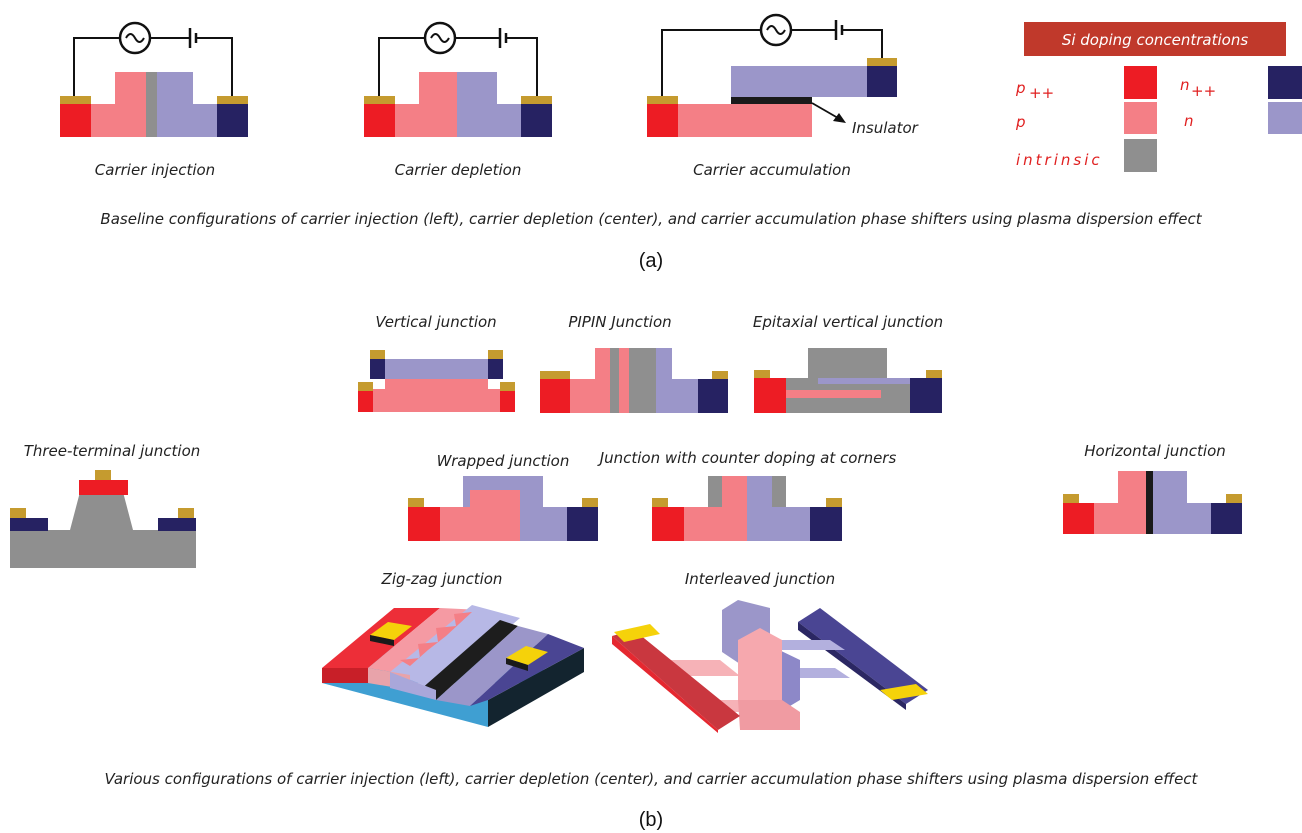  What do you see at coordinates (1020, 88) in the screenshot?
I see `legend-label-p-plus-plus: p` at bounding box center [1020, 88].